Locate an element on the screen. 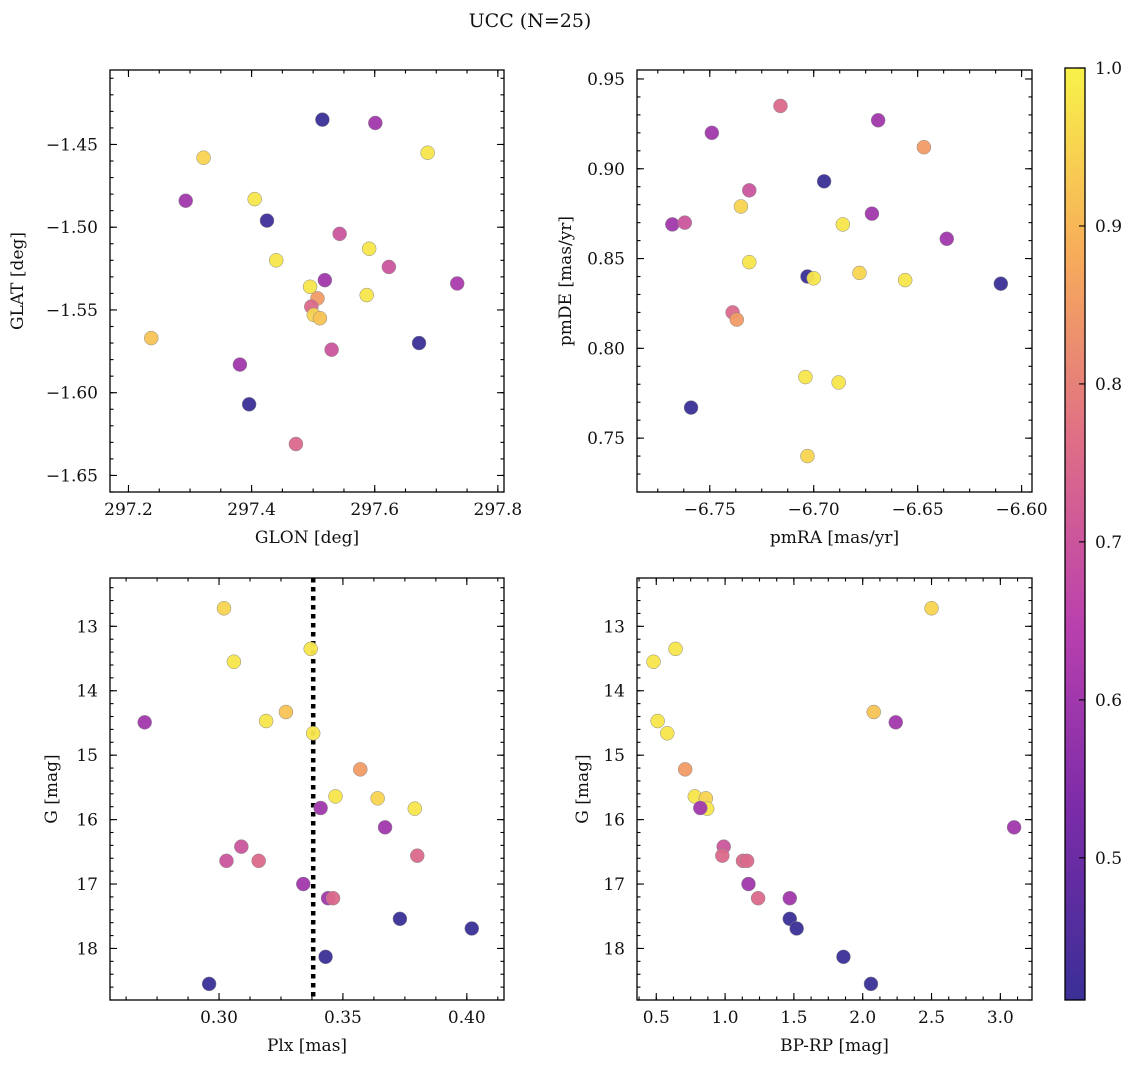  y-tick-label: 0.75 is located at coordinates (606, 439).